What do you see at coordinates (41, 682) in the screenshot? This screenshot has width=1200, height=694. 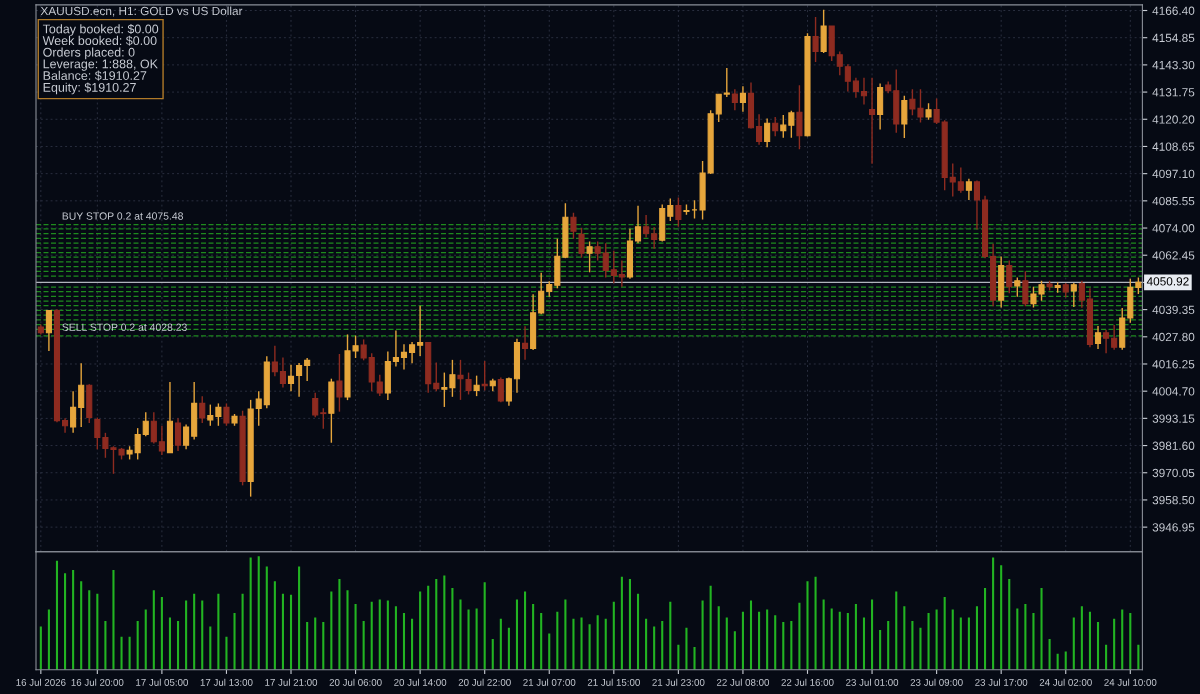 I see `x-tick-label: 16 Jul 2026` at bounding box center [41, 682].